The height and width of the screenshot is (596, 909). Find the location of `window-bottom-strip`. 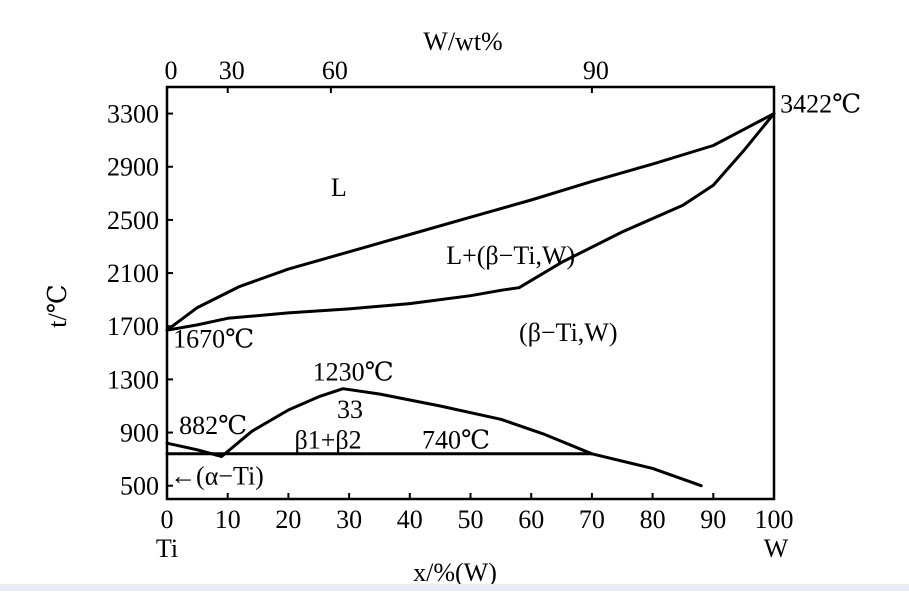

window-bottom-strip is located at coordinates (454, 587).